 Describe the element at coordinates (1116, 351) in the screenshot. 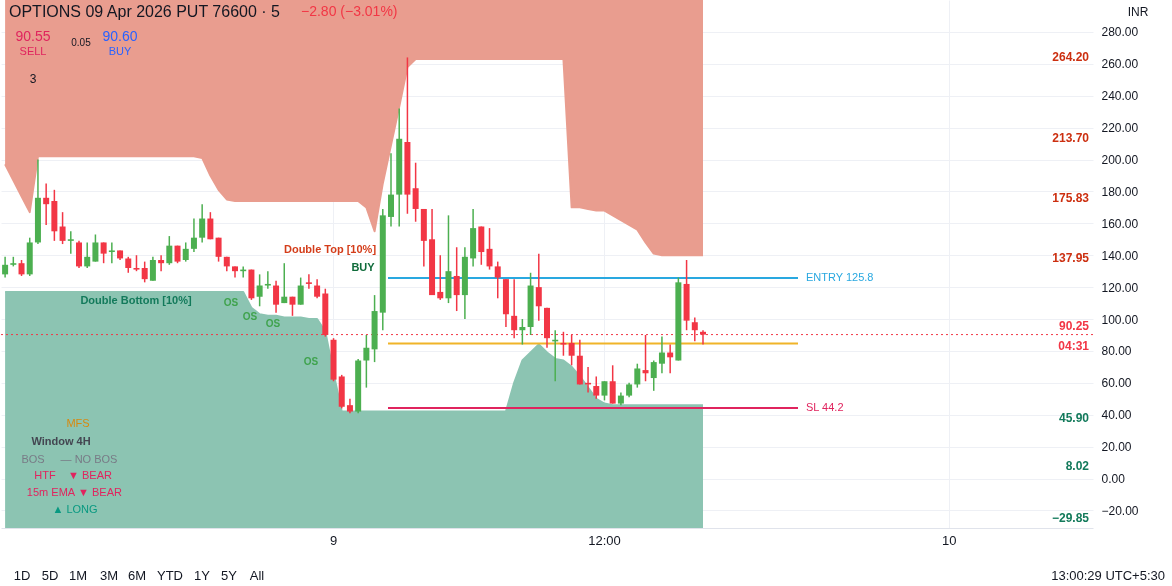

I see `y-tick-label: 80.00` at that location.